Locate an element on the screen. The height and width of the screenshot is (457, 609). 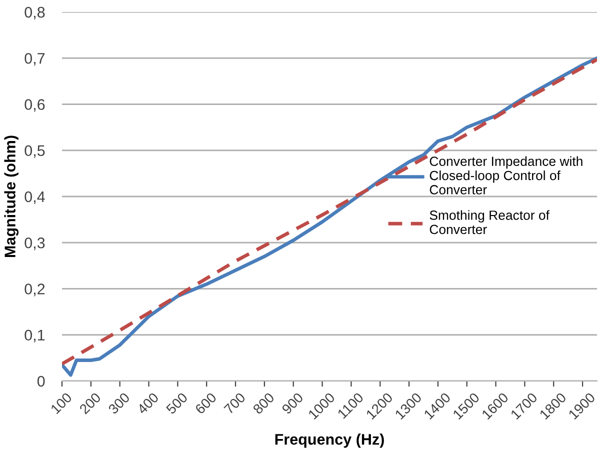
y-tick-label: 0,8 is located at coordinates (34, 13).